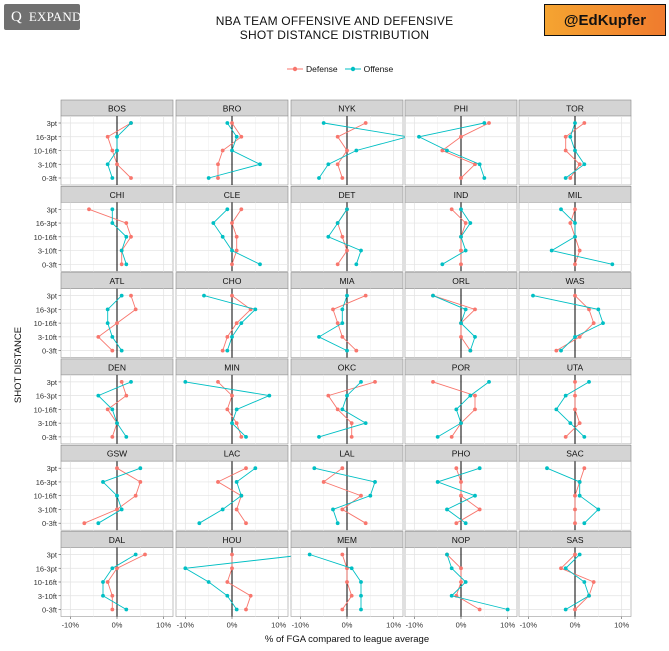  Describe the element at coordinates (461, 454) in the screenshot. I see `facet-strip-label: PHO` at that location.